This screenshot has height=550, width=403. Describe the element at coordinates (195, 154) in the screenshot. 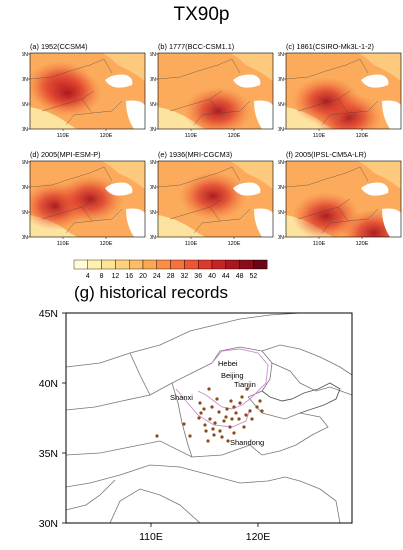

I see `panel-title: (e) 1936(MRI-CGCM3)` at that location.